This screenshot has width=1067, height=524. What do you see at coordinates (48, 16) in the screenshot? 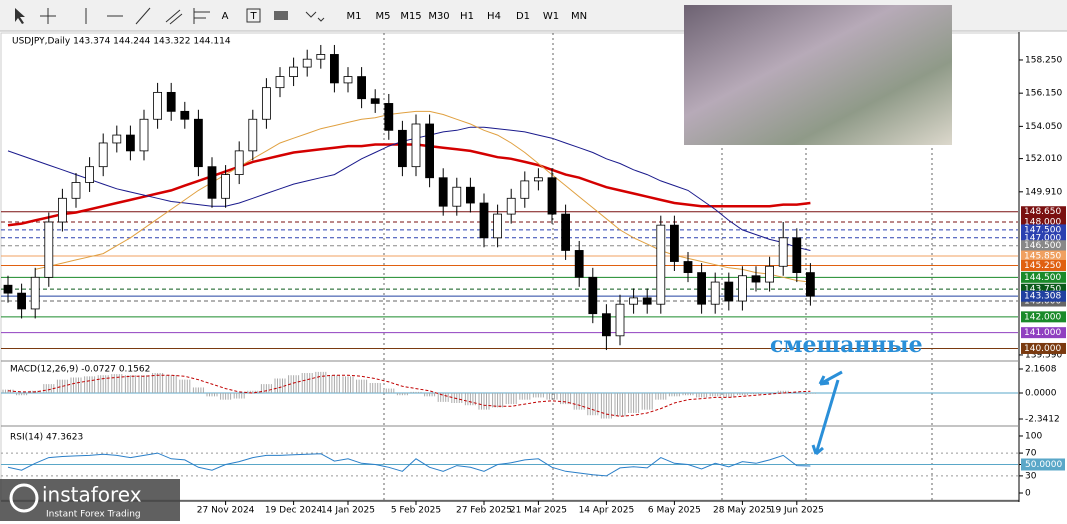
I see `crosshair-tool` at bounding box center [48, 16].